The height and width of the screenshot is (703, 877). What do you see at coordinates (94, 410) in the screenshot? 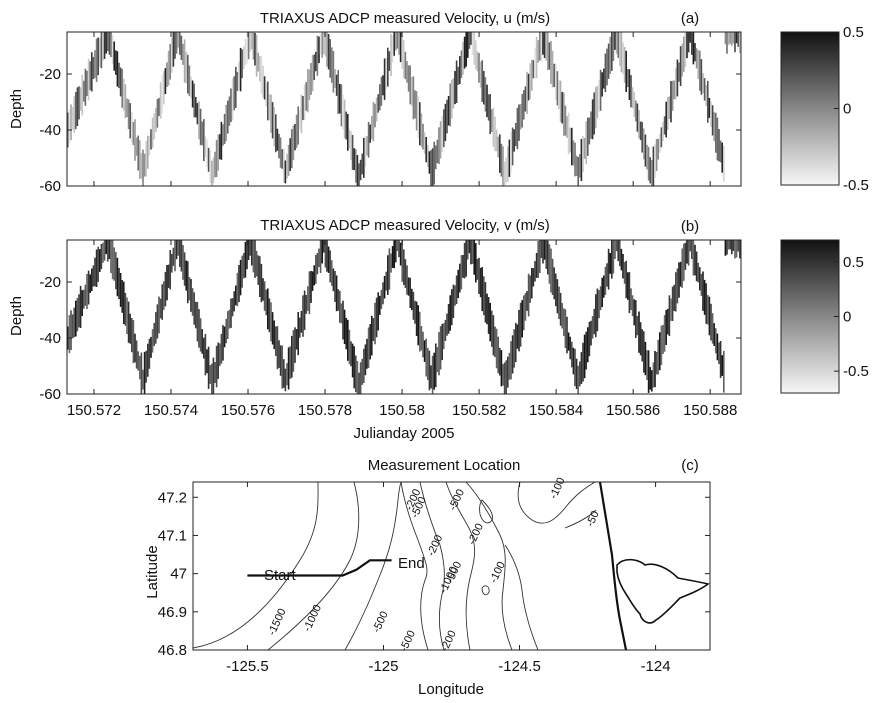
I see `x-tick-label: 150.572` at bounding box center [94, 410].